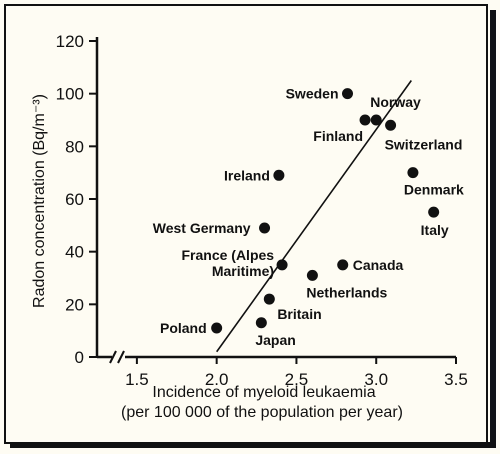 The height and width of the screenshot is (454, 500). Describe the element at coordinates (39, 201) in the screenshot. I see `y-axis-label: Radon concentration (Bq/m⁻³)` at that location.